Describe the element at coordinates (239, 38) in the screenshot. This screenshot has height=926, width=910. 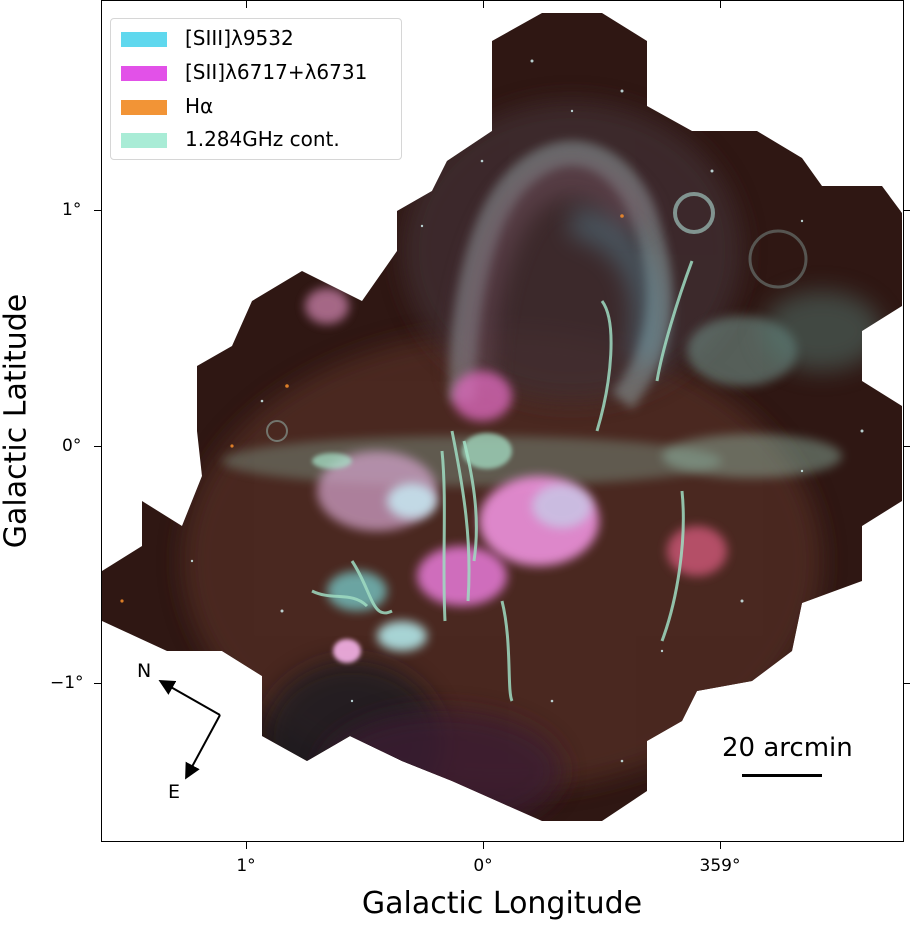
I see `legend-label: [SIII]λ9532` at that location.